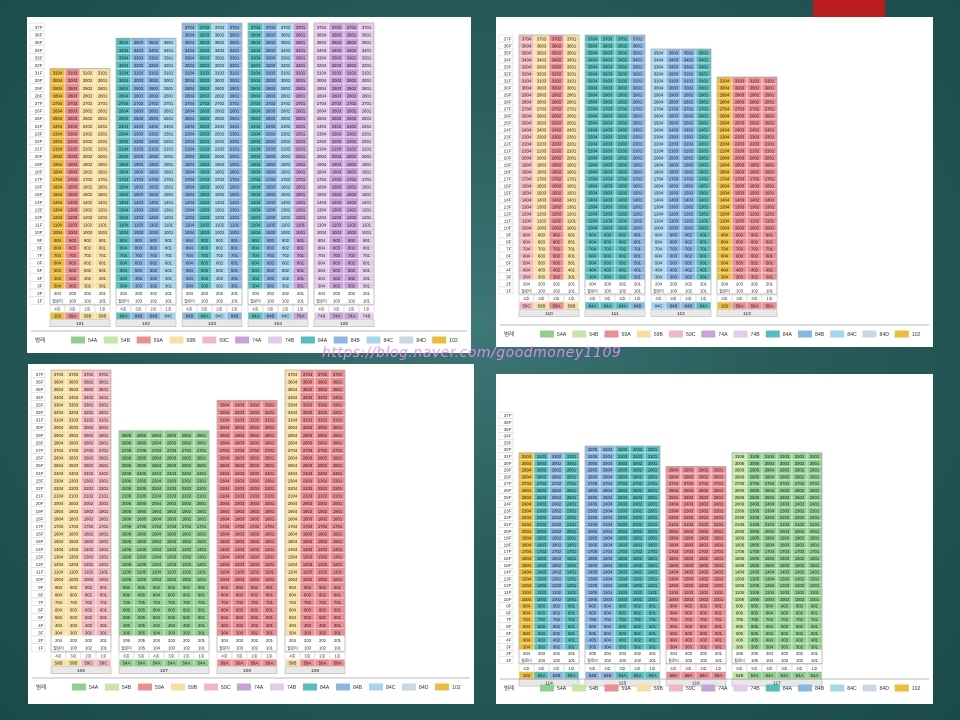 The image size is (960, 720). What do you see at coordinates (820, 335) in the screenshot?
I see `legend-label: 84B` at bounding box center [820, 335].